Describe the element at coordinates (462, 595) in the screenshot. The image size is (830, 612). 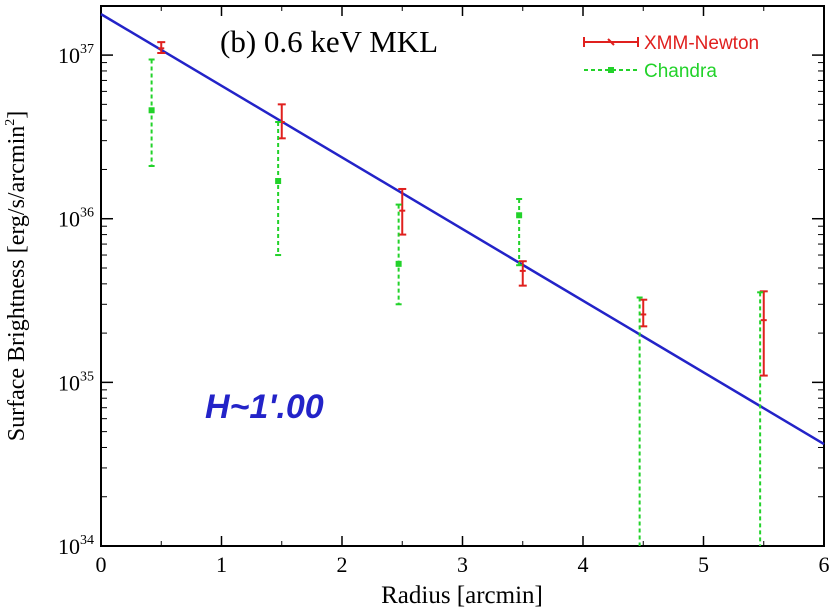
I see `x-axis-label: Radius [arcmin]` at that location.